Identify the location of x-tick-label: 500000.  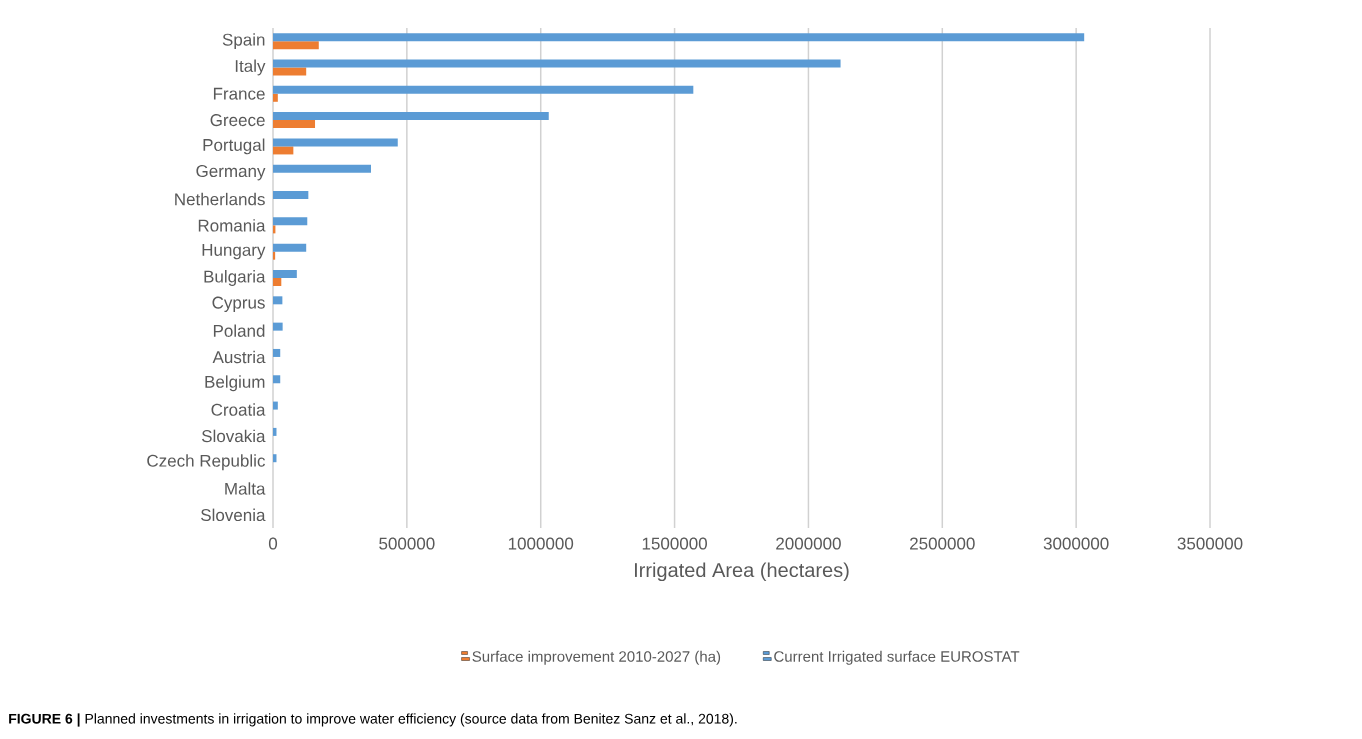
(407, 543).